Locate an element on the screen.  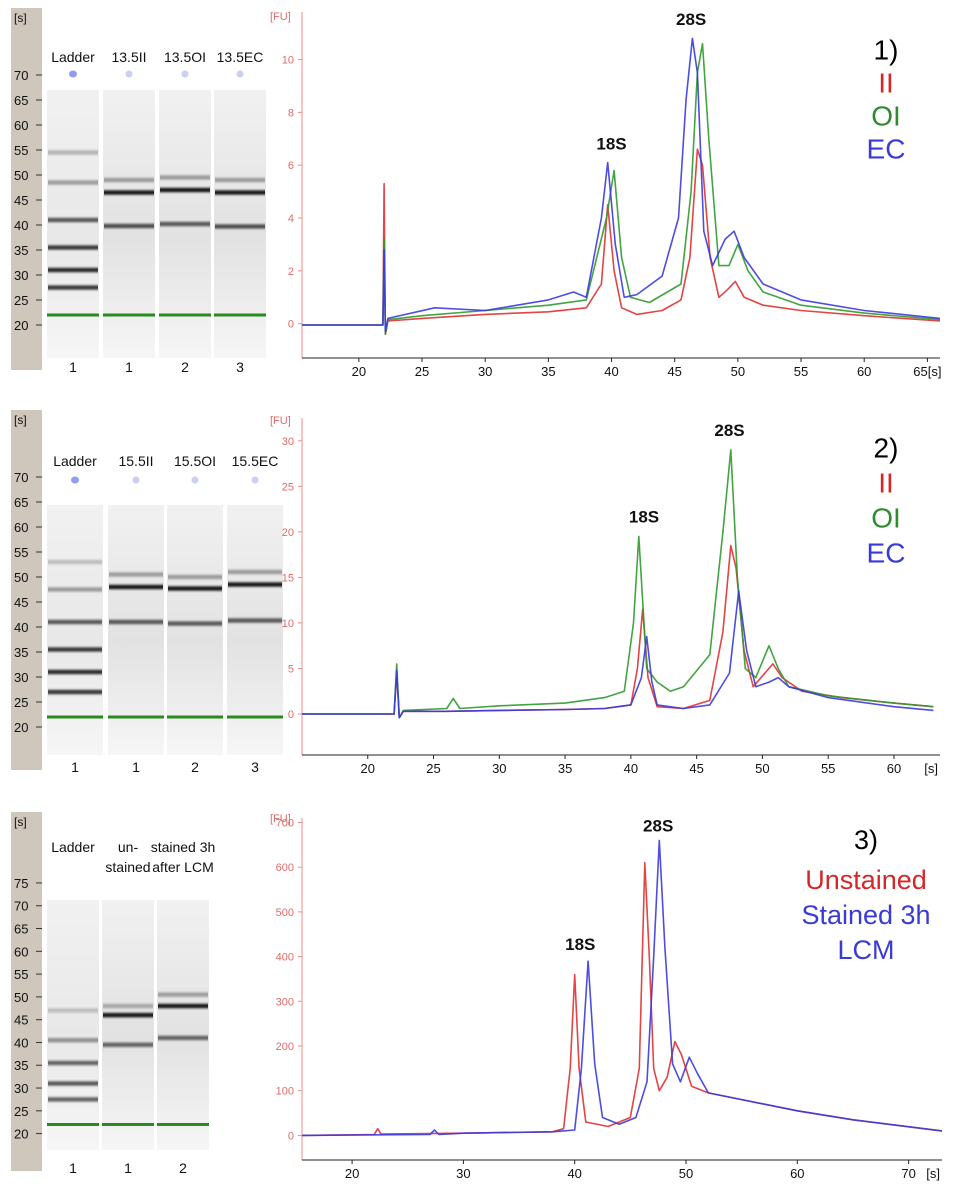
y-tick-label: 500 is located at coordinates (285, 913).